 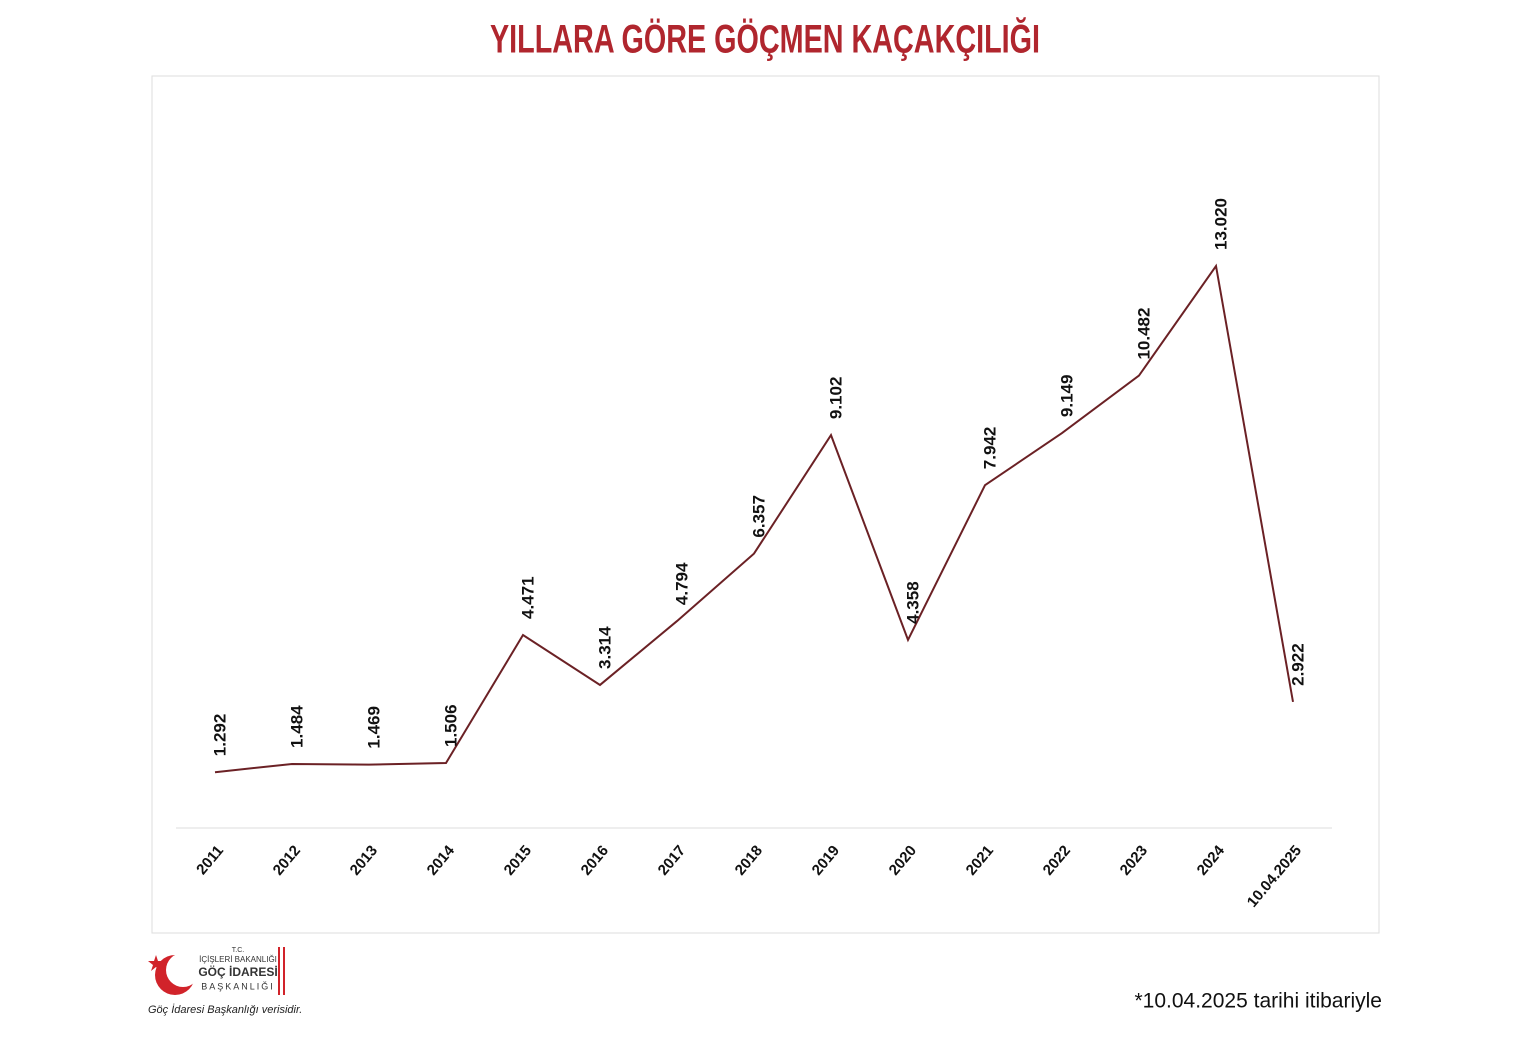 I want to click on footnote: *10.04.2025 tarihi itibariyle, so click(x=1259, y=1001).